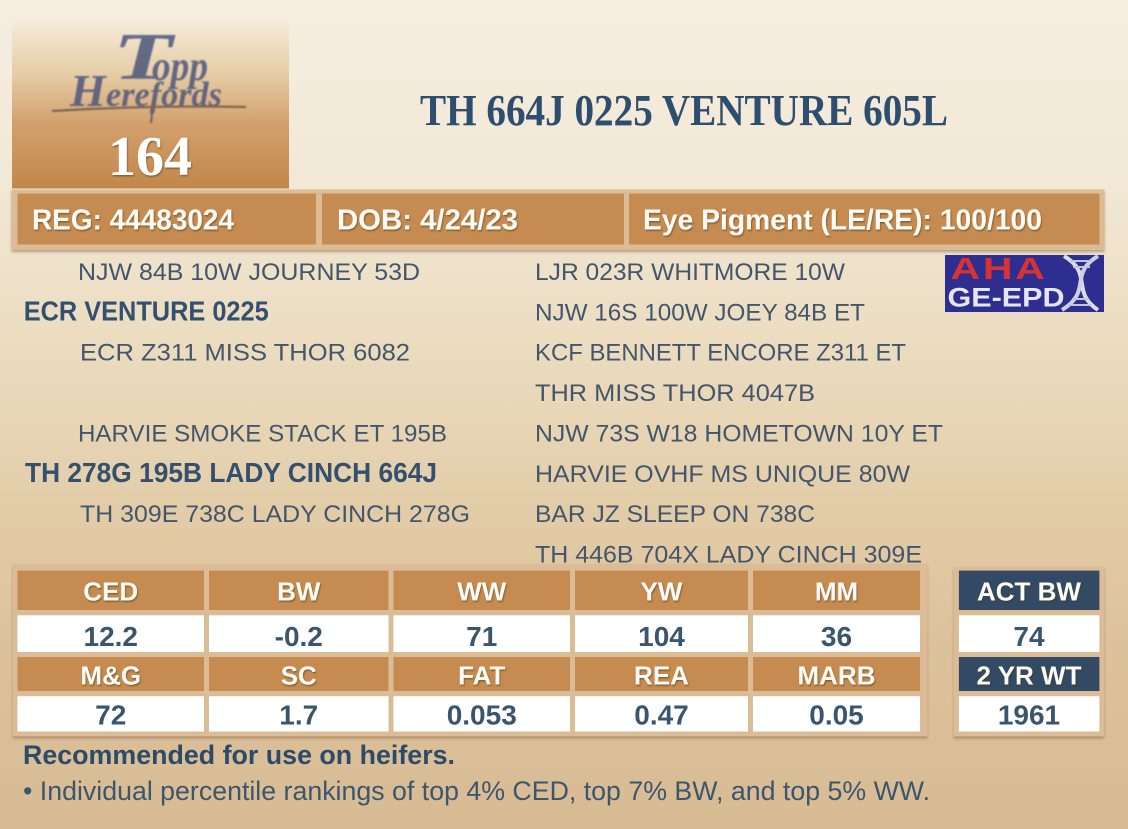 This screenshot has width=1128, height=829. I want to click on svg-text: 71, so click(481, 636).